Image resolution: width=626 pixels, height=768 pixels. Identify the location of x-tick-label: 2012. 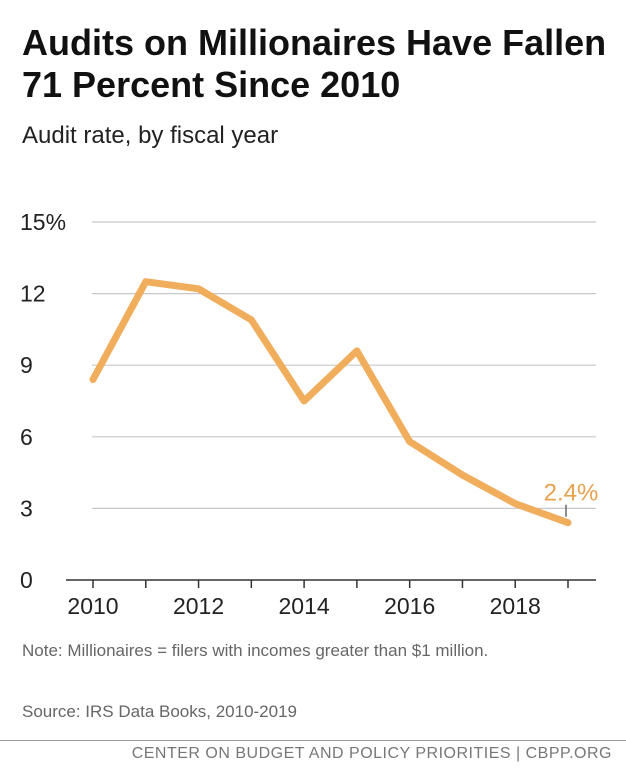
(198, 606).